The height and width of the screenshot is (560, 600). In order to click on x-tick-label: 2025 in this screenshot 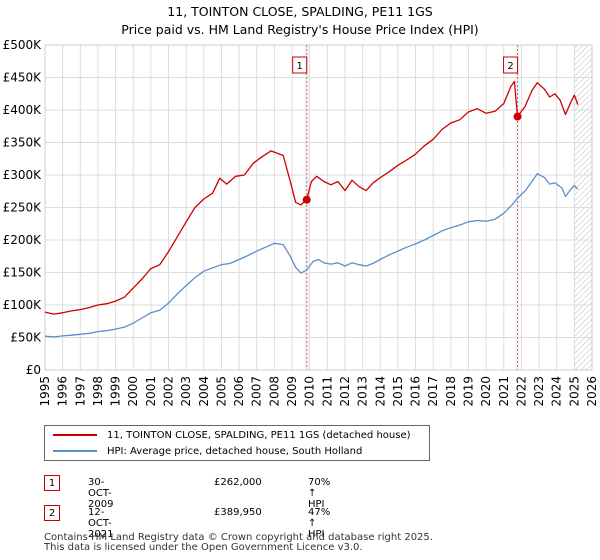, I will do `click(574, 391)`.